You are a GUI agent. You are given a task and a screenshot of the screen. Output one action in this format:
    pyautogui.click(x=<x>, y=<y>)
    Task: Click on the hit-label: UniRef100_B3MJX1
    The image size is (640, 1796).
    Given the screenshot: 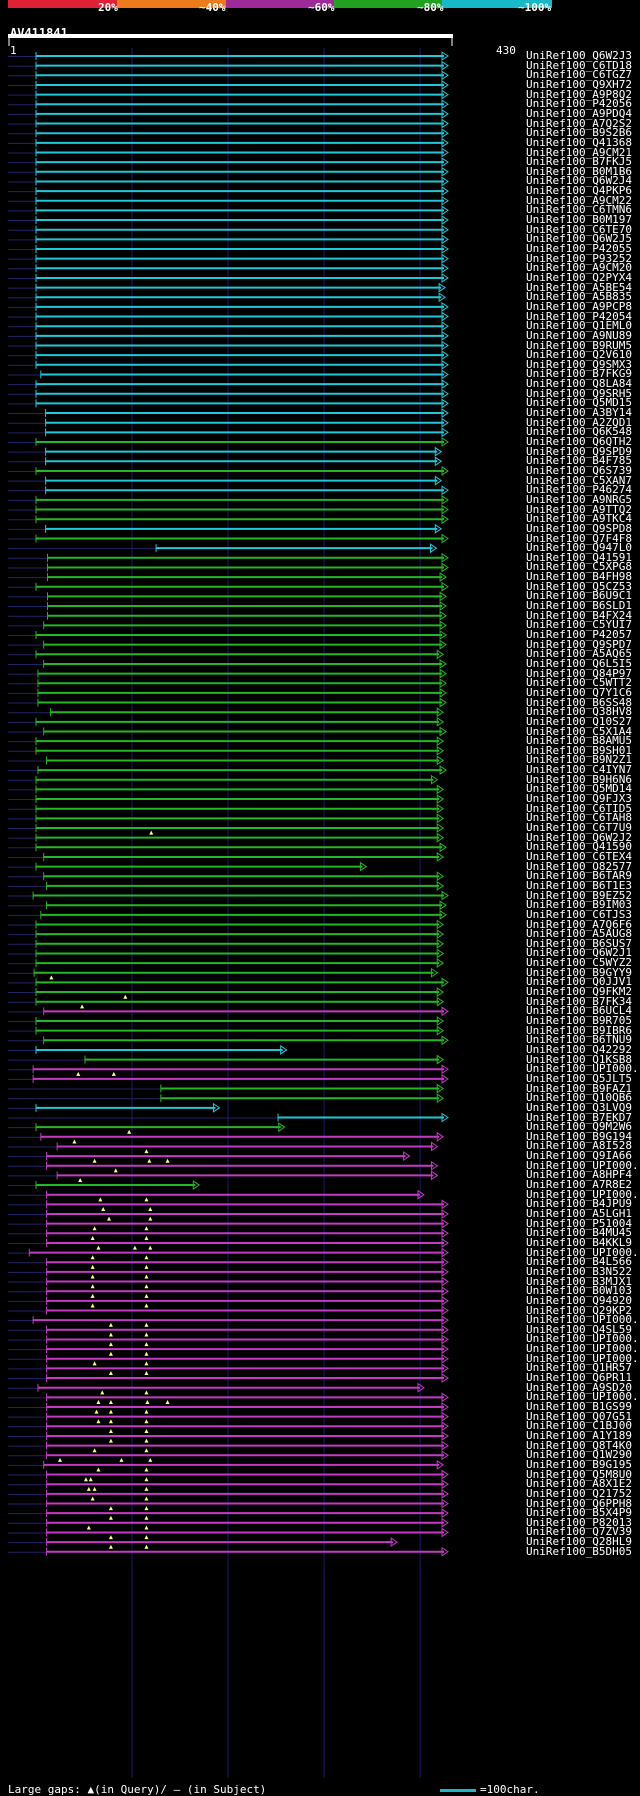 What is the action you would take?
    pyautogui.click(x=579, y=1281)
    